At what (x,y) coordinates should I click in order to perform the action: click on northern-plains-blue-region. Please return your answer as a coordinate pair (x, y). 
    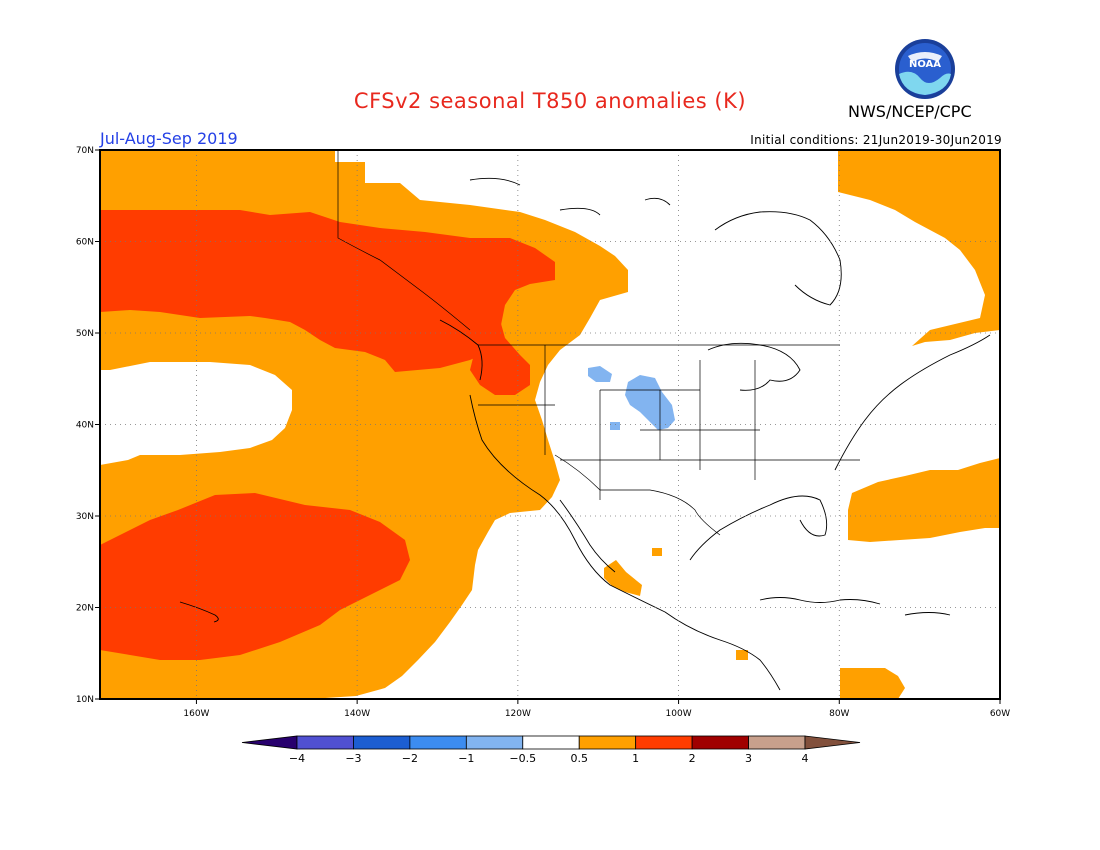
    Looking at the image, I should click on (650, 402).